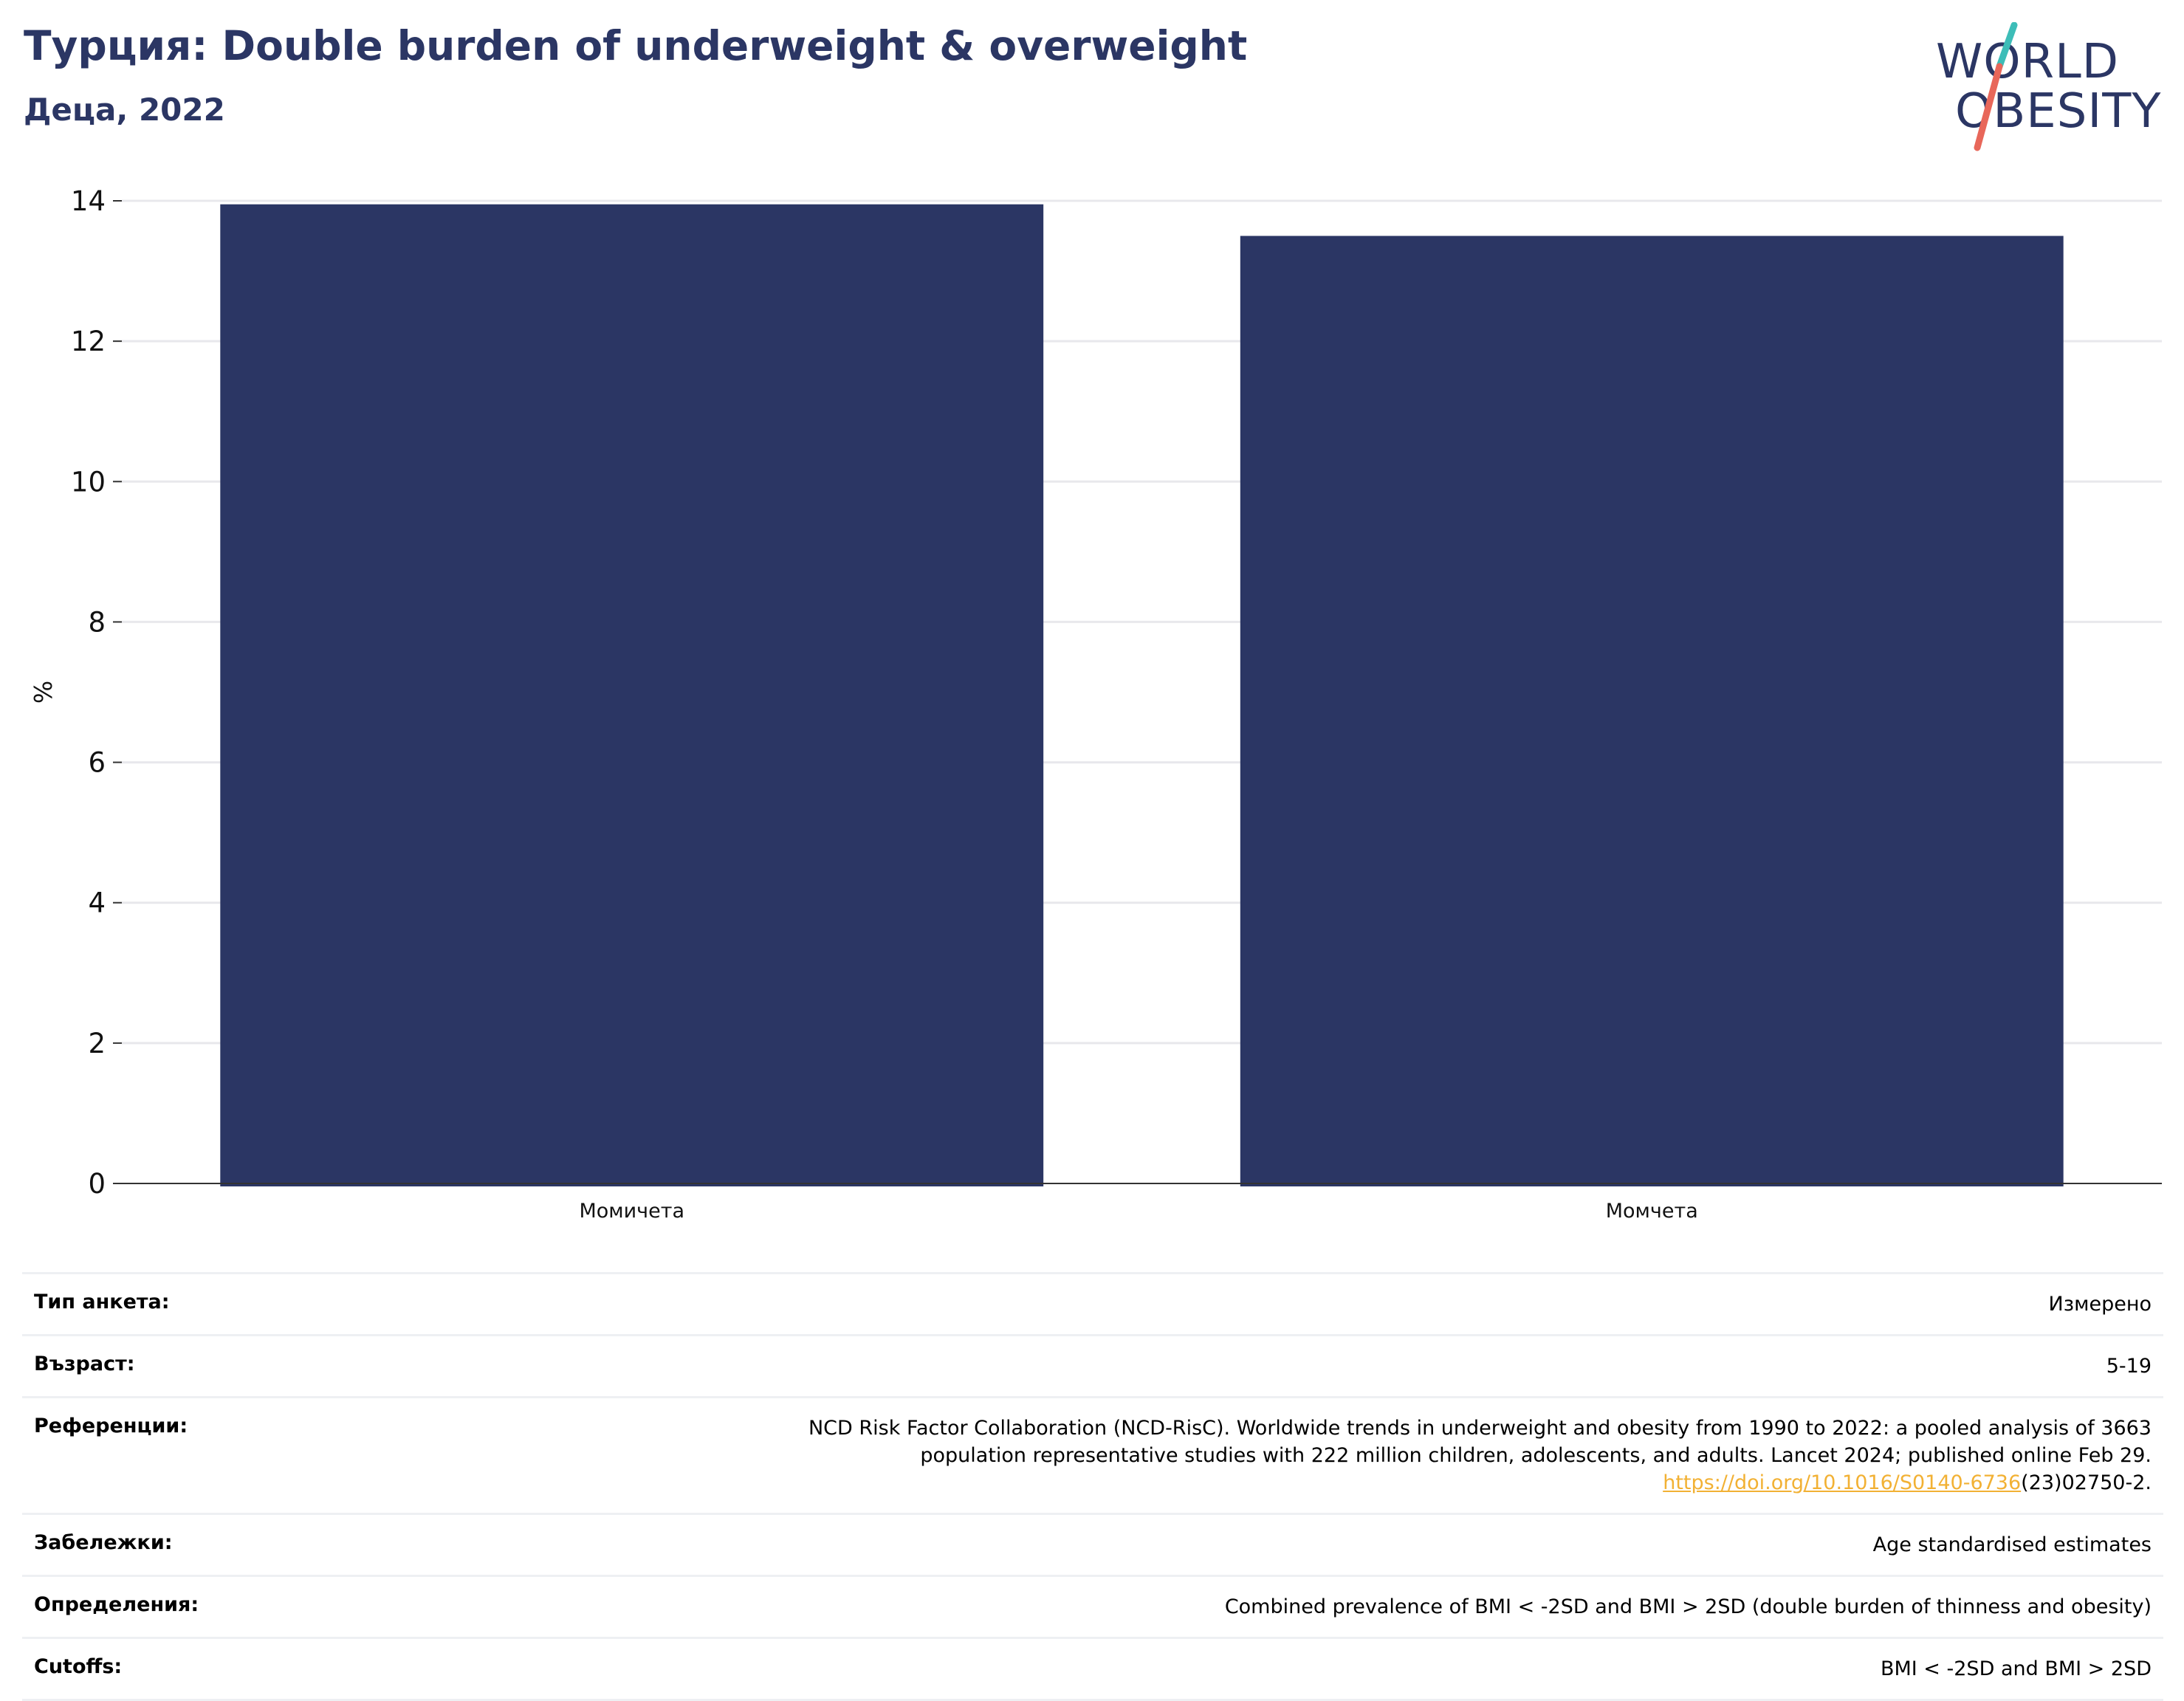 The height and width of the screenshot is (1701, 2184). I want to click on meta-value: 5-19, so click(2129, 1366).